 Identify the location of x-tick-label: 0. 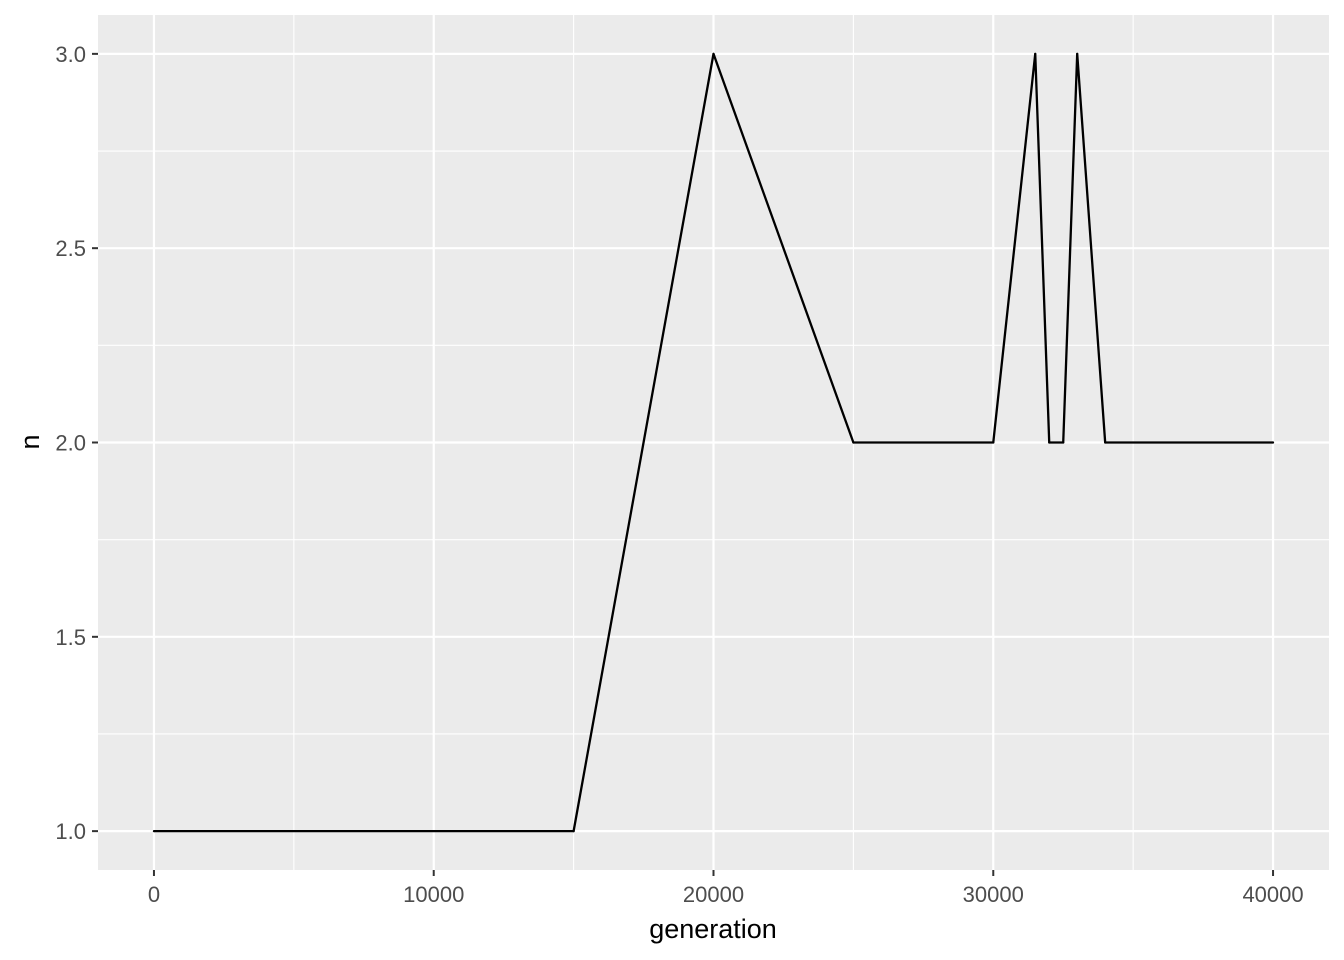
(154, 894).